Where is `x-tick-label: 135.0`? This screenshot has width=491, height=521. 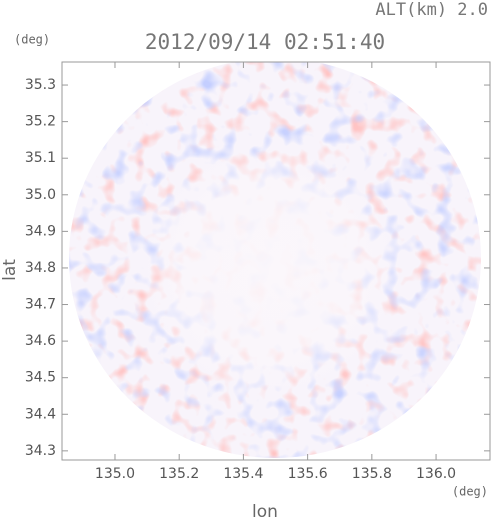 x-tick-label: 135.0 is located at coordinates (115, 474).